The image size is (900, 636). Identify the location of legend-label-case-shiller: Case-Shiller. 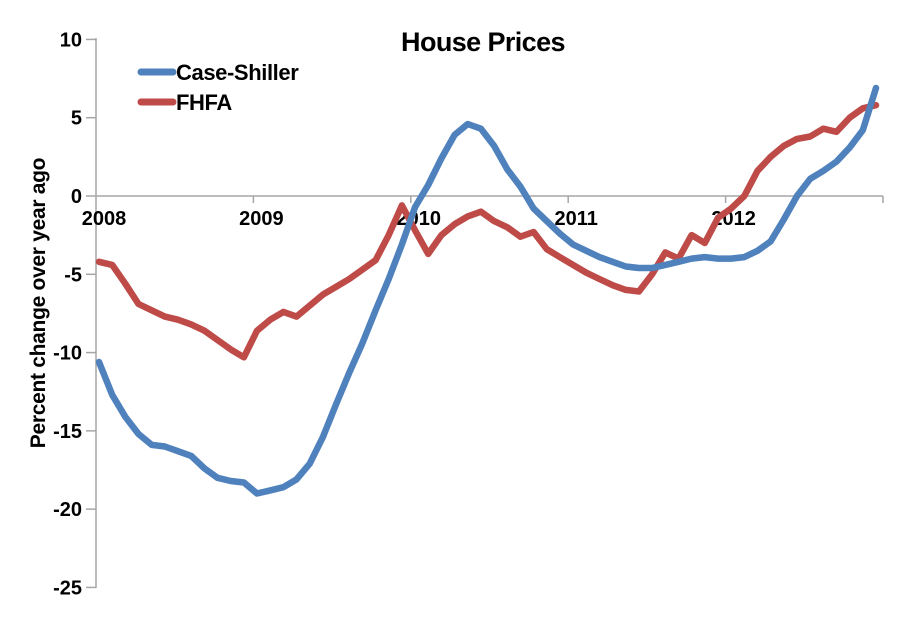
(237, 72).